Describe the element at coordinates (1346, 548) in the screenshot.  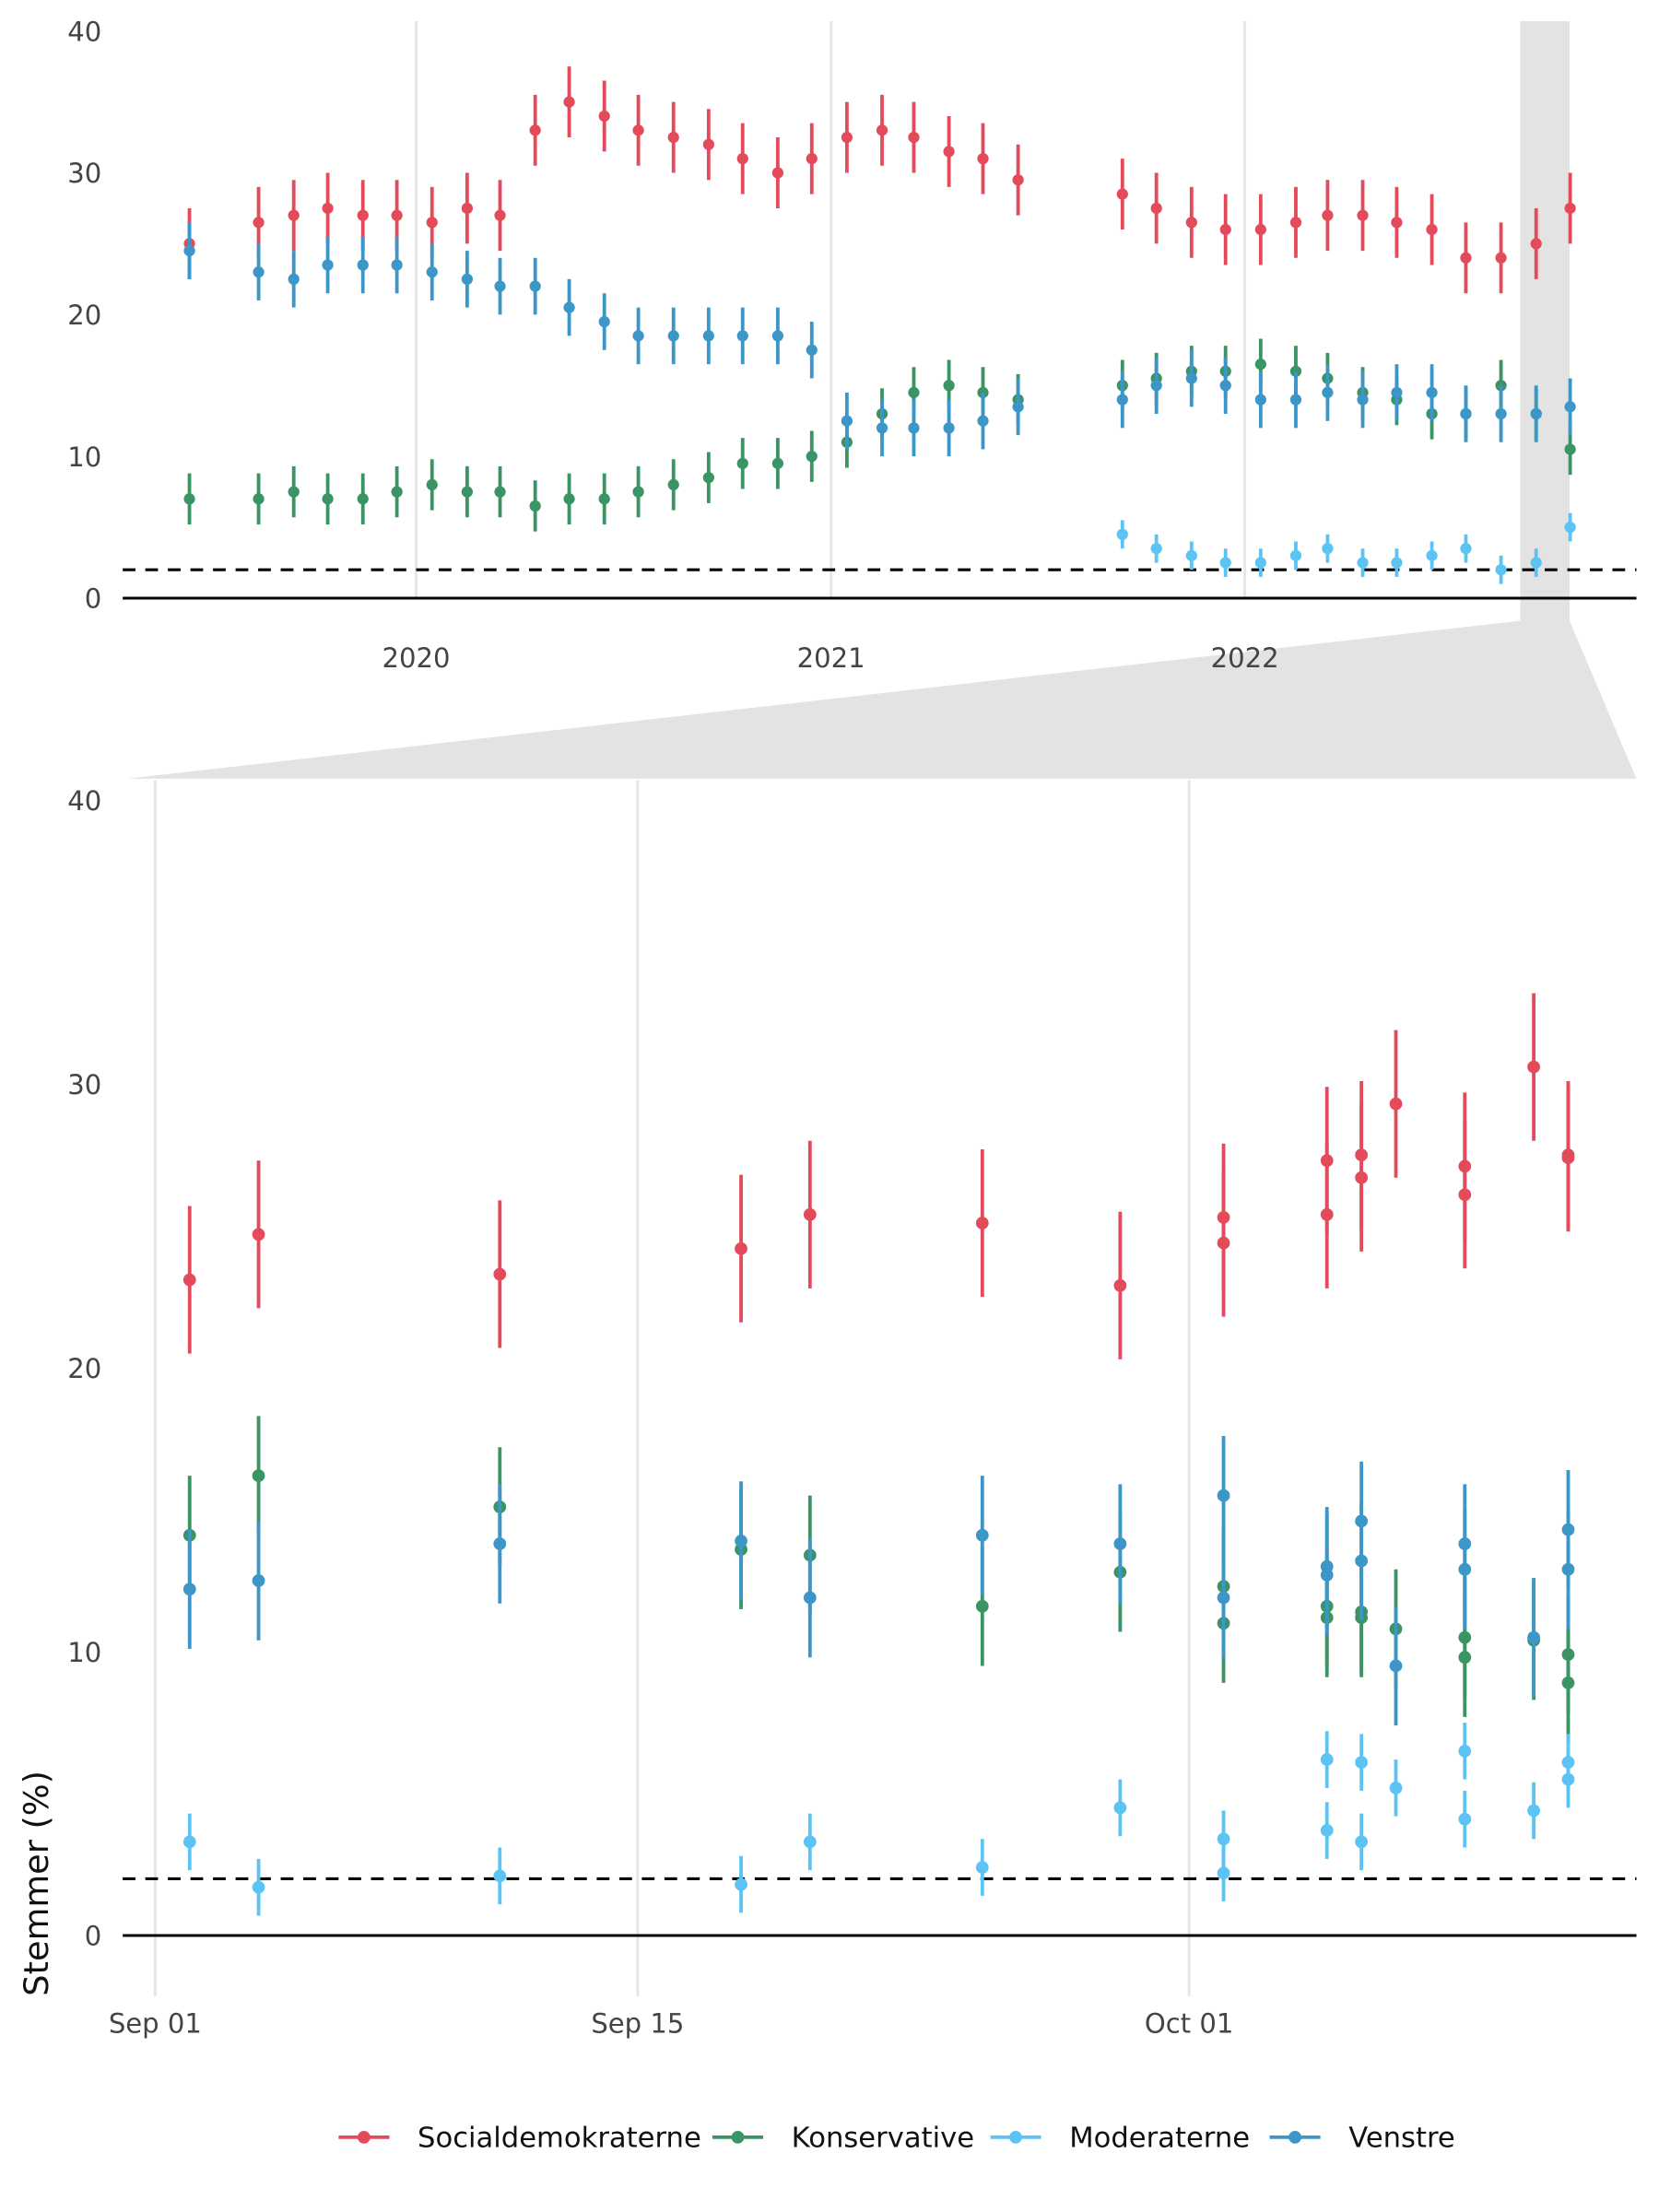
I see `series-moderaterne` at that location.